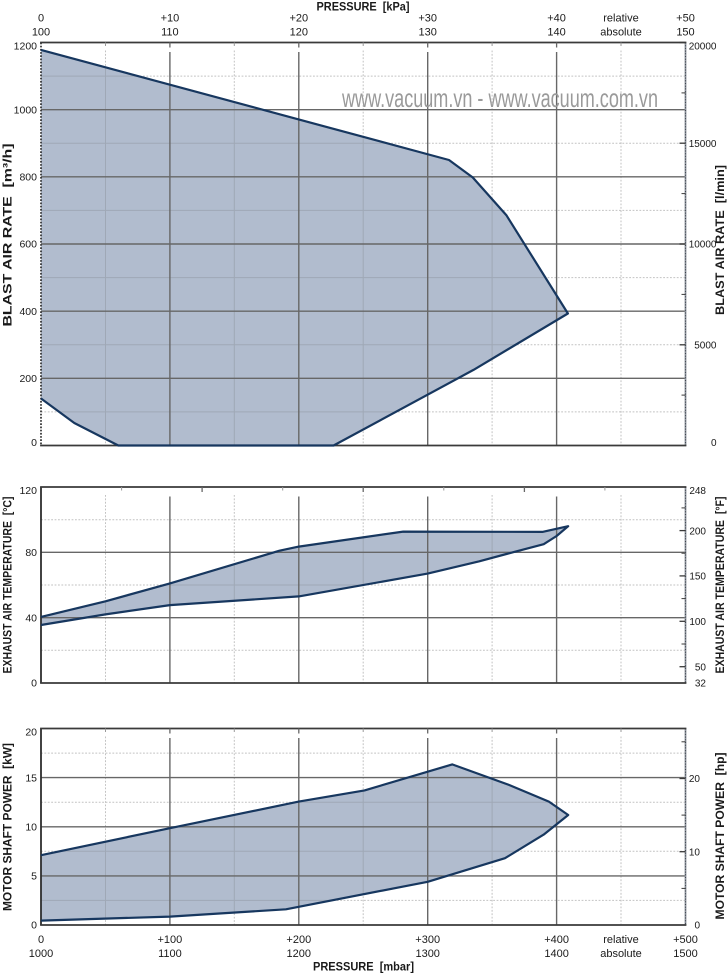 This screenshot has width=728, height=978. I want to click on svg-text: 600, so click(28, 245).